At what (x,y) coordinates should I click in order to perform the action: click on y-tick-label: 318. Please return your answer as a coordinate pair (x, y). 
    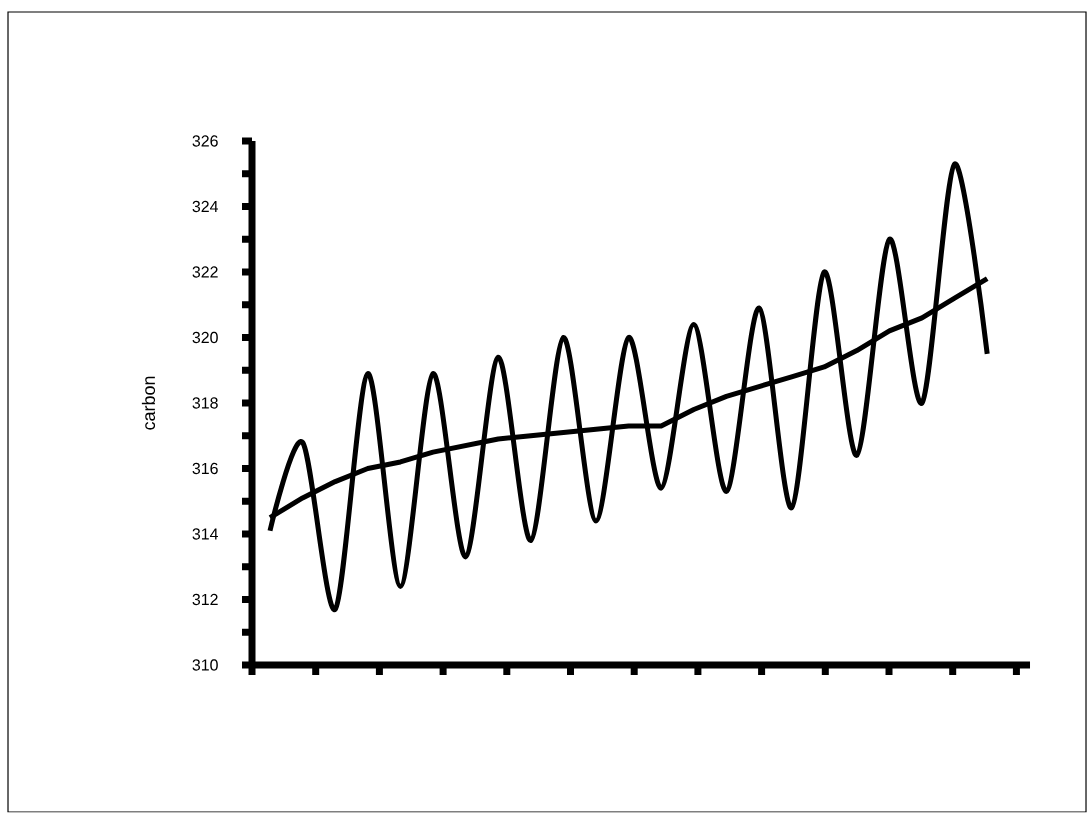
    Looking at the image, I should click on (205, 403).